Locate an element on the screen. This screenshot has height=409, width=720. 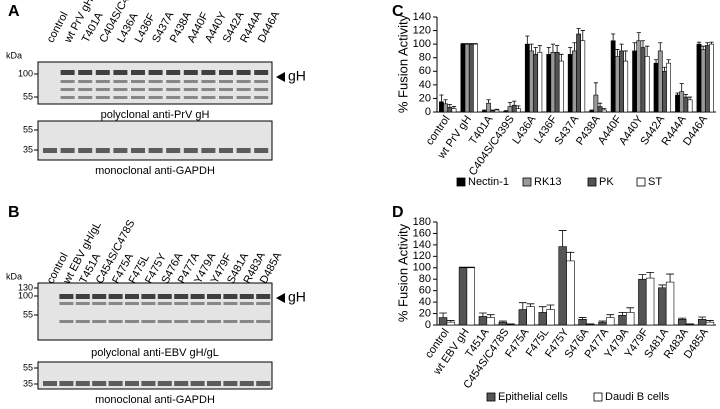
y-tick-label: 0 is located at coordinates (428, 112).